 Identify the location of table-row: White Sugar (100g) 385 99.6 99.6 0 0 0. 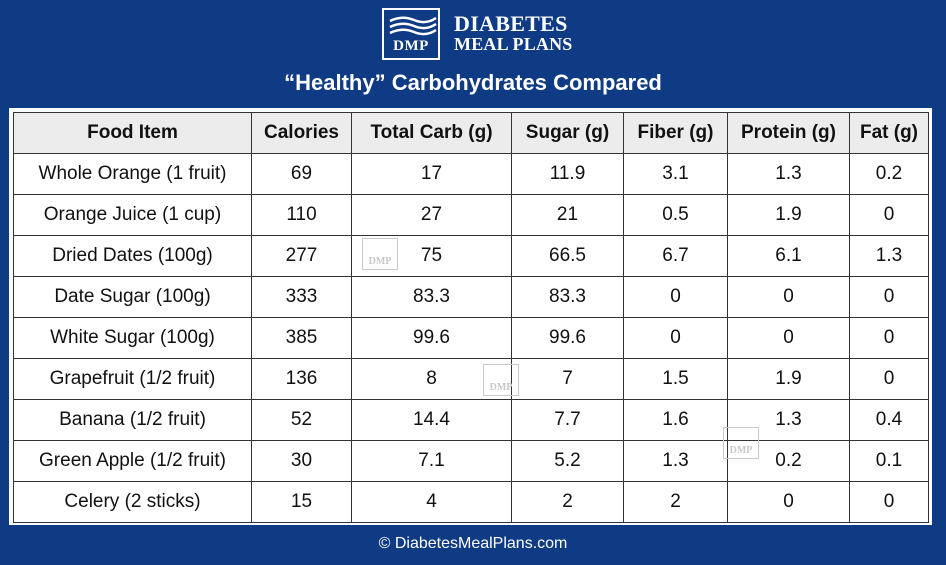
(471, 338).